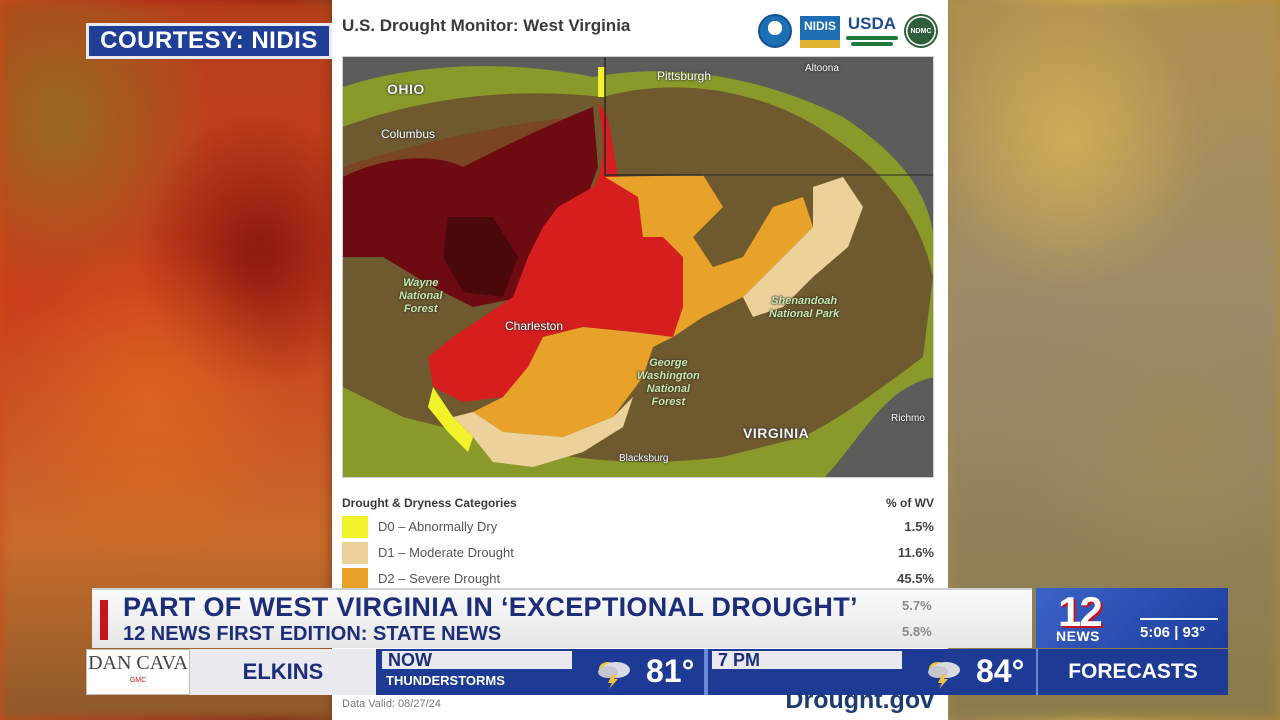 The height and width of the screenshot is (720, 1280). I want to click on legend-swatch-d1, so click(355, 553).